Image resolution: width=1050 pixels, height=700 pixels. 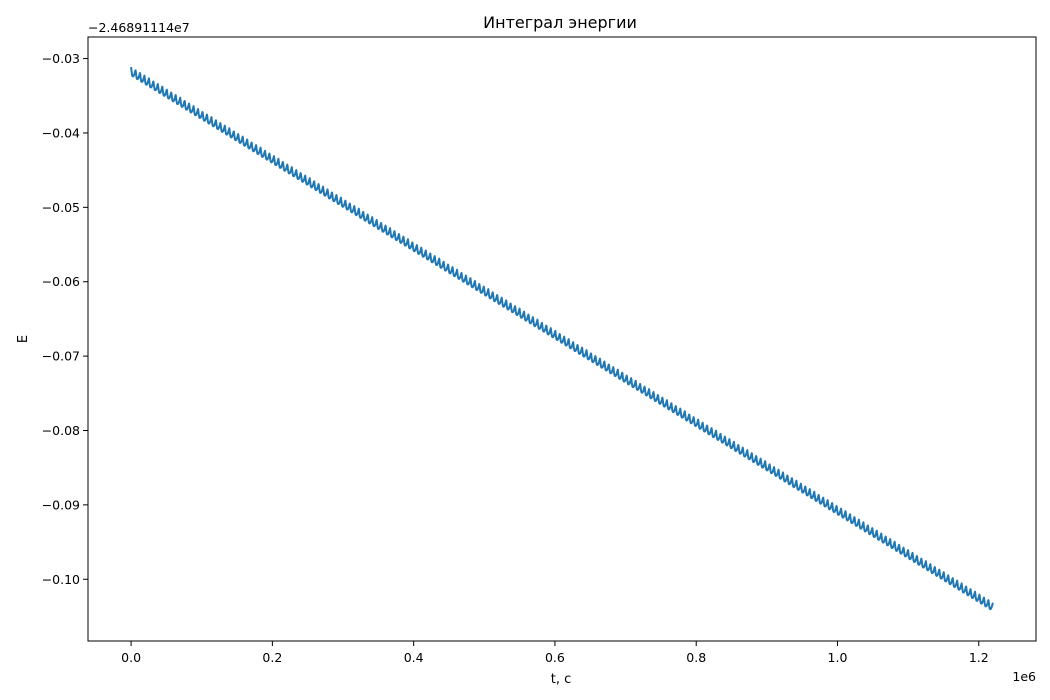 What do you see at coordinates (1024, 676) in the screenshot?
I see `x-axis-offset-text: 1e6` at bounding box center [1024, 676].